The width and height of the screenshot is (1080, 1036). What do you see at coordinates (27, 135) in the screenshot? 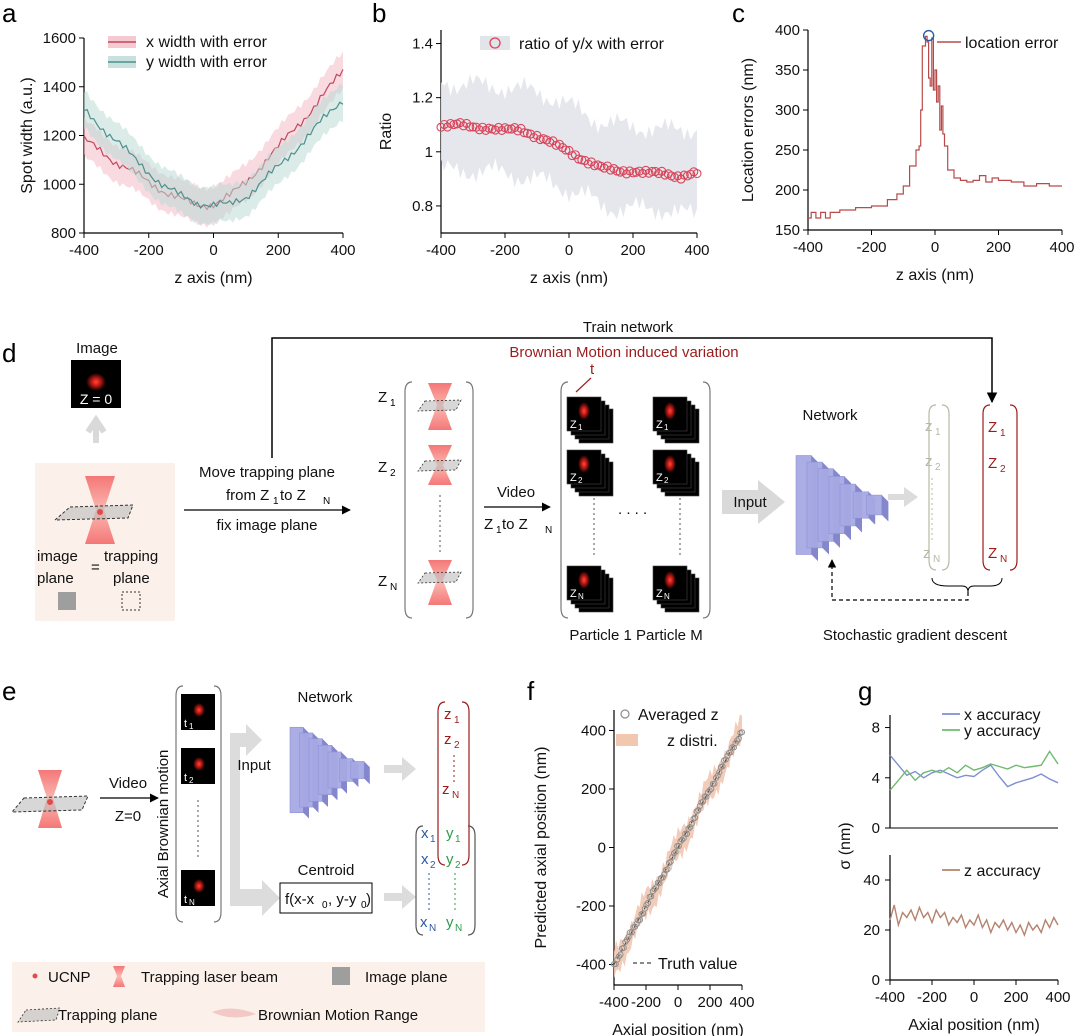
I see `y-axis-label: Spot width (a.u.)` at bounding box center [27, 135].